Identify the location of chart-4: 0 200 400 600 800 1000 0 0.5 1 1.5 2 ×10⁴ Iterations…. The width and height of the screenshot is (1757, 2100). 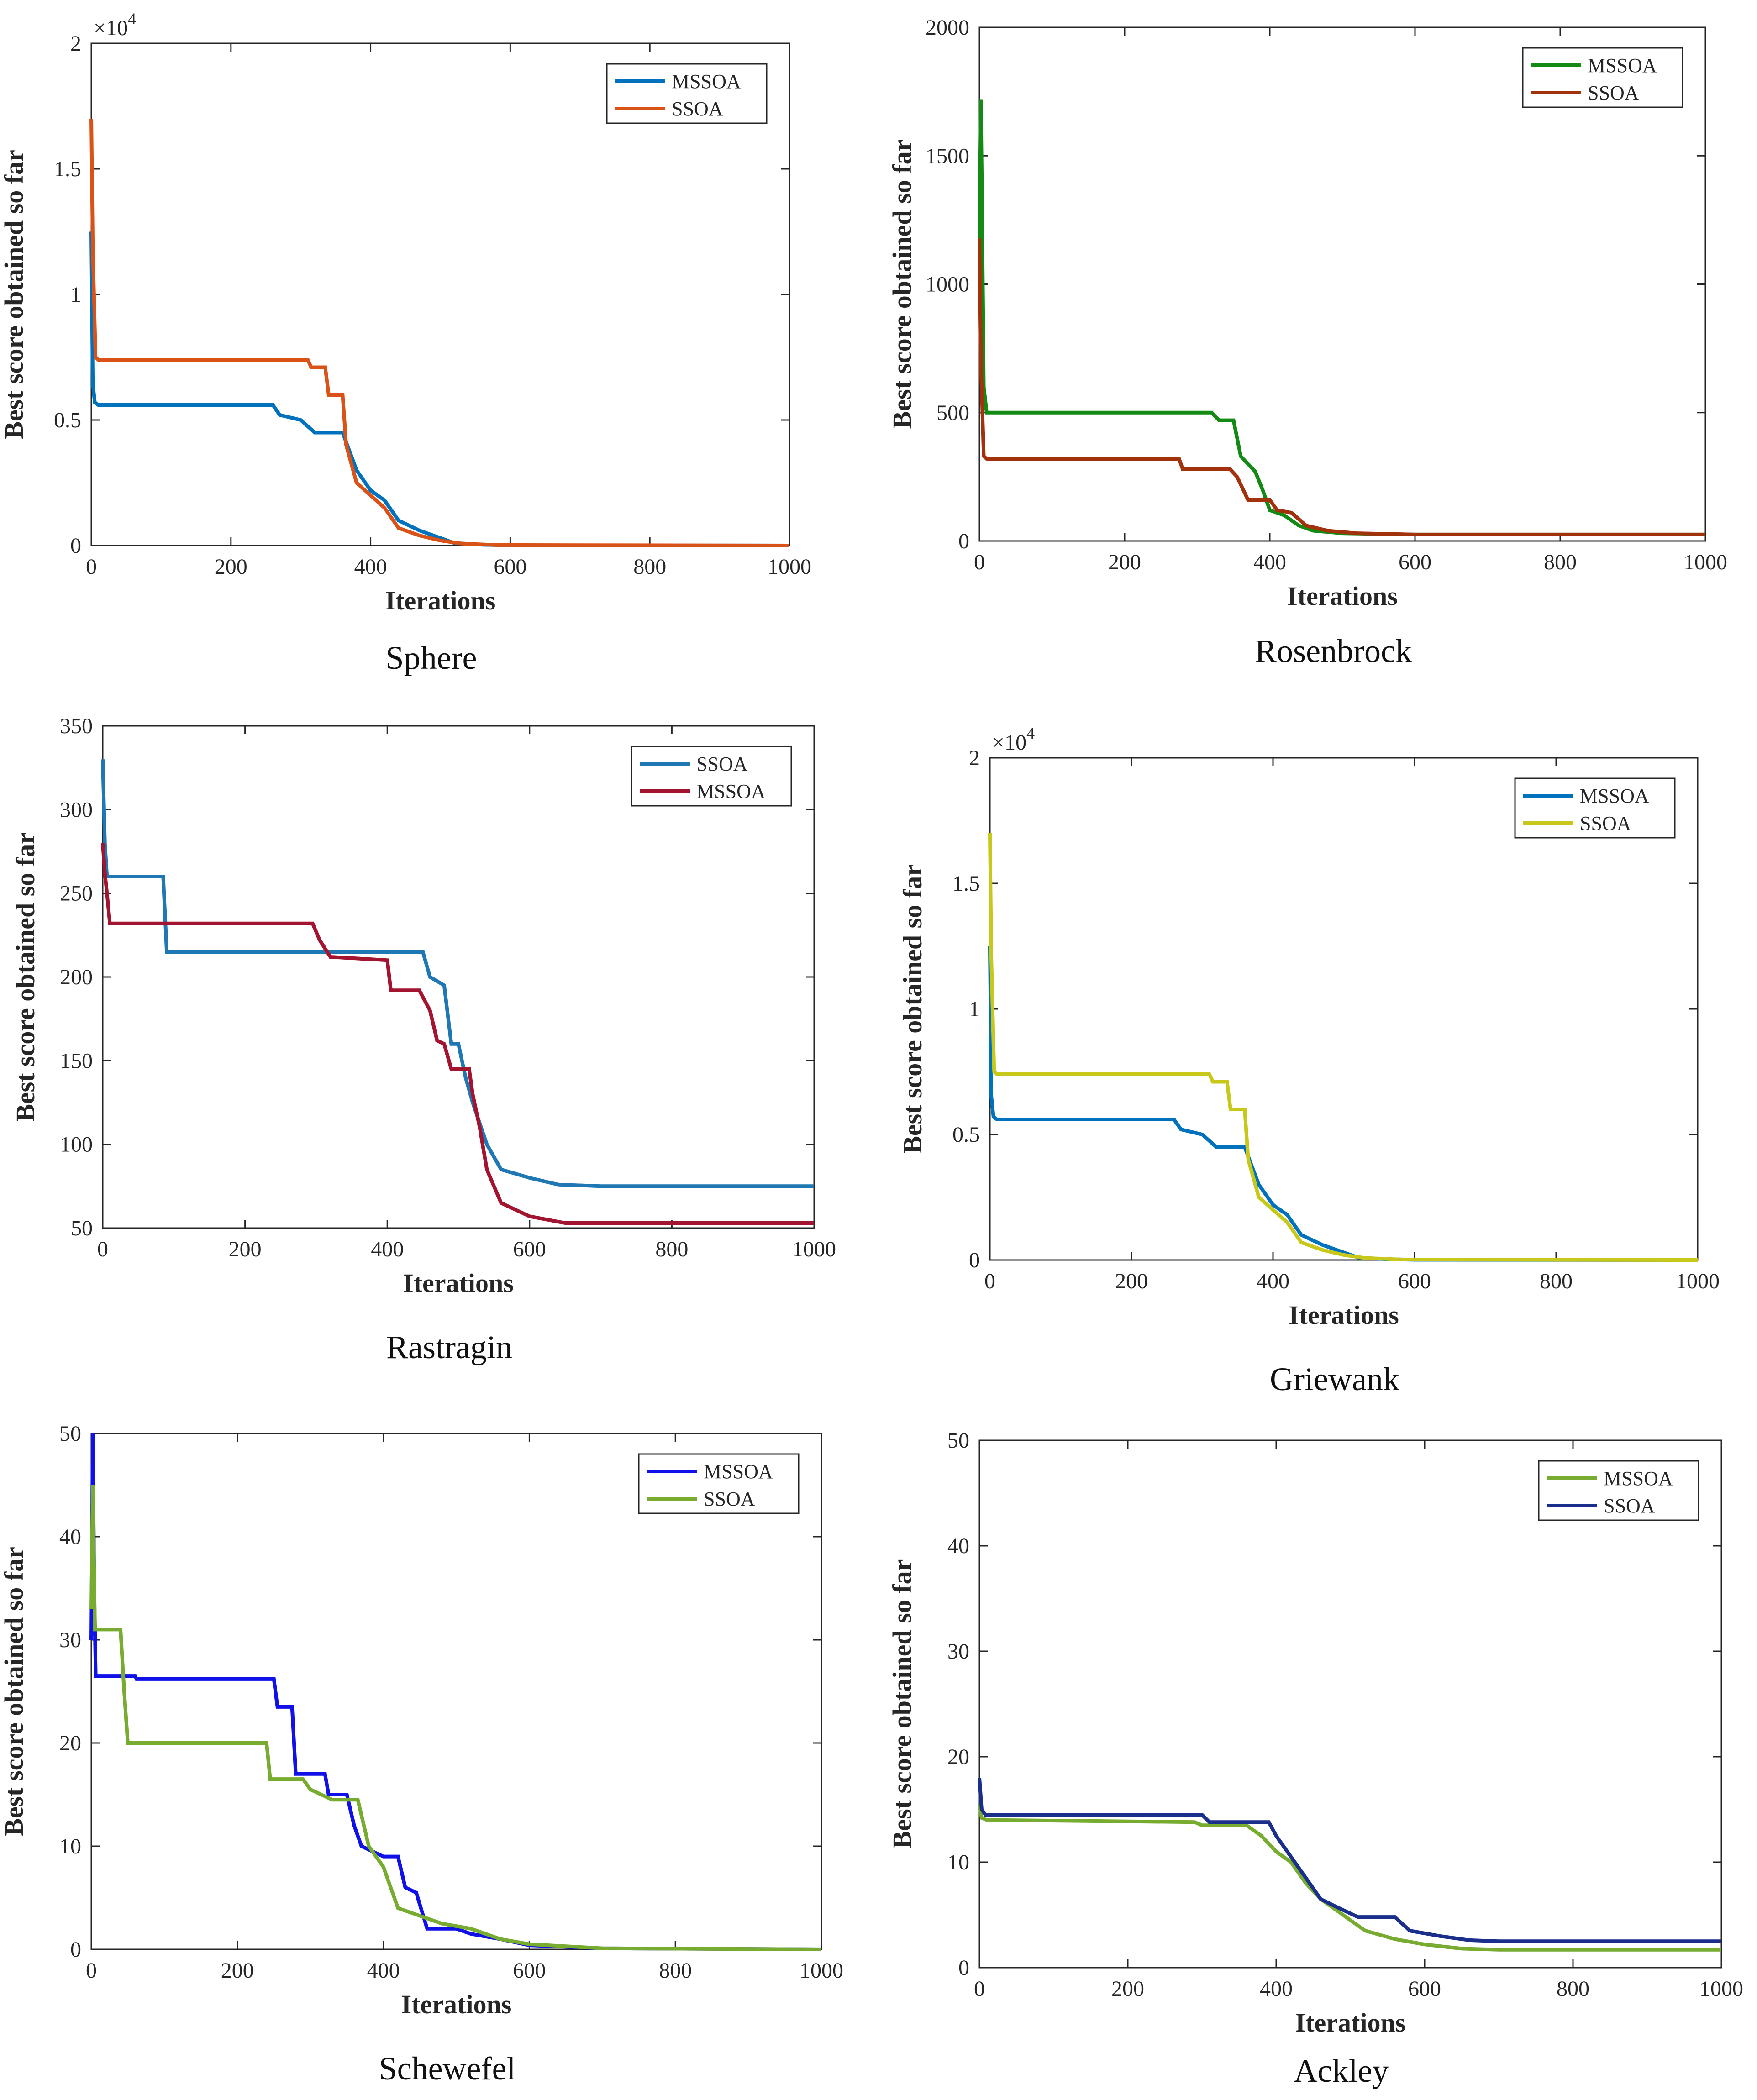
(1309, 1060).